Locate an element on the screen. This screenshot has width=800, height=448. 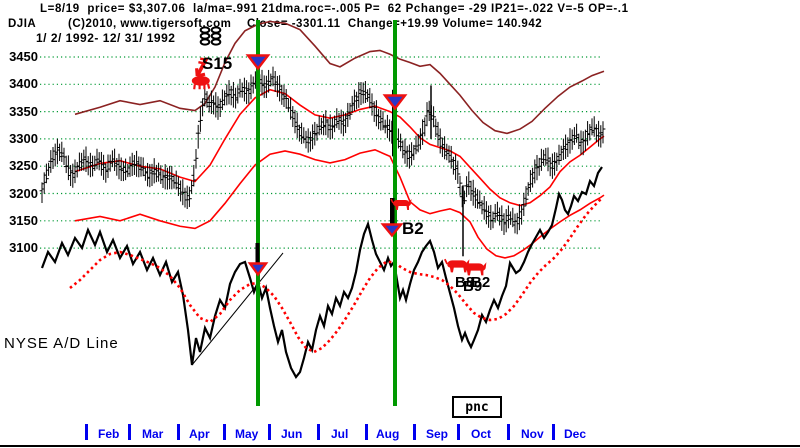
y-axis-label: 3350 is located at coordinates (23, 111).